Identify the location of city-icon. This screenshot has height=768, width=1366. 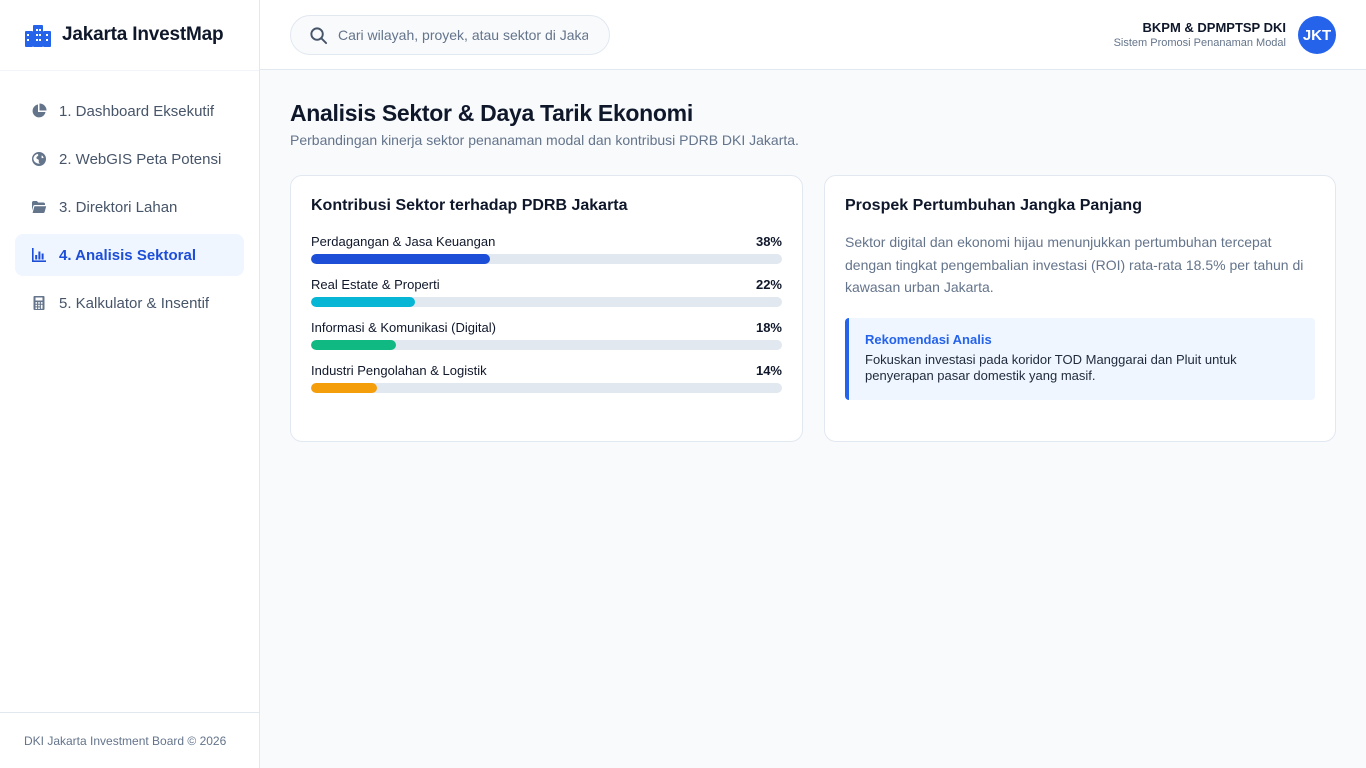
(38, 36).